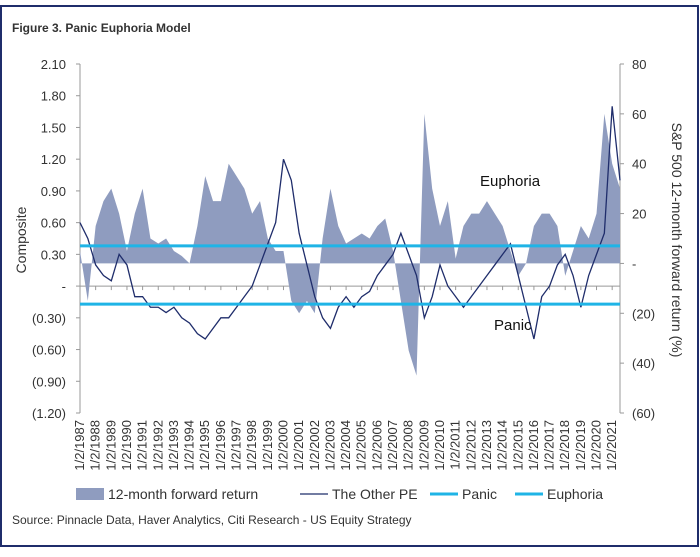  What do you see at coordinates (53, 64) in the screenshot?
I see `y-tick-label: 2.10` at bounding box center [53, 64].